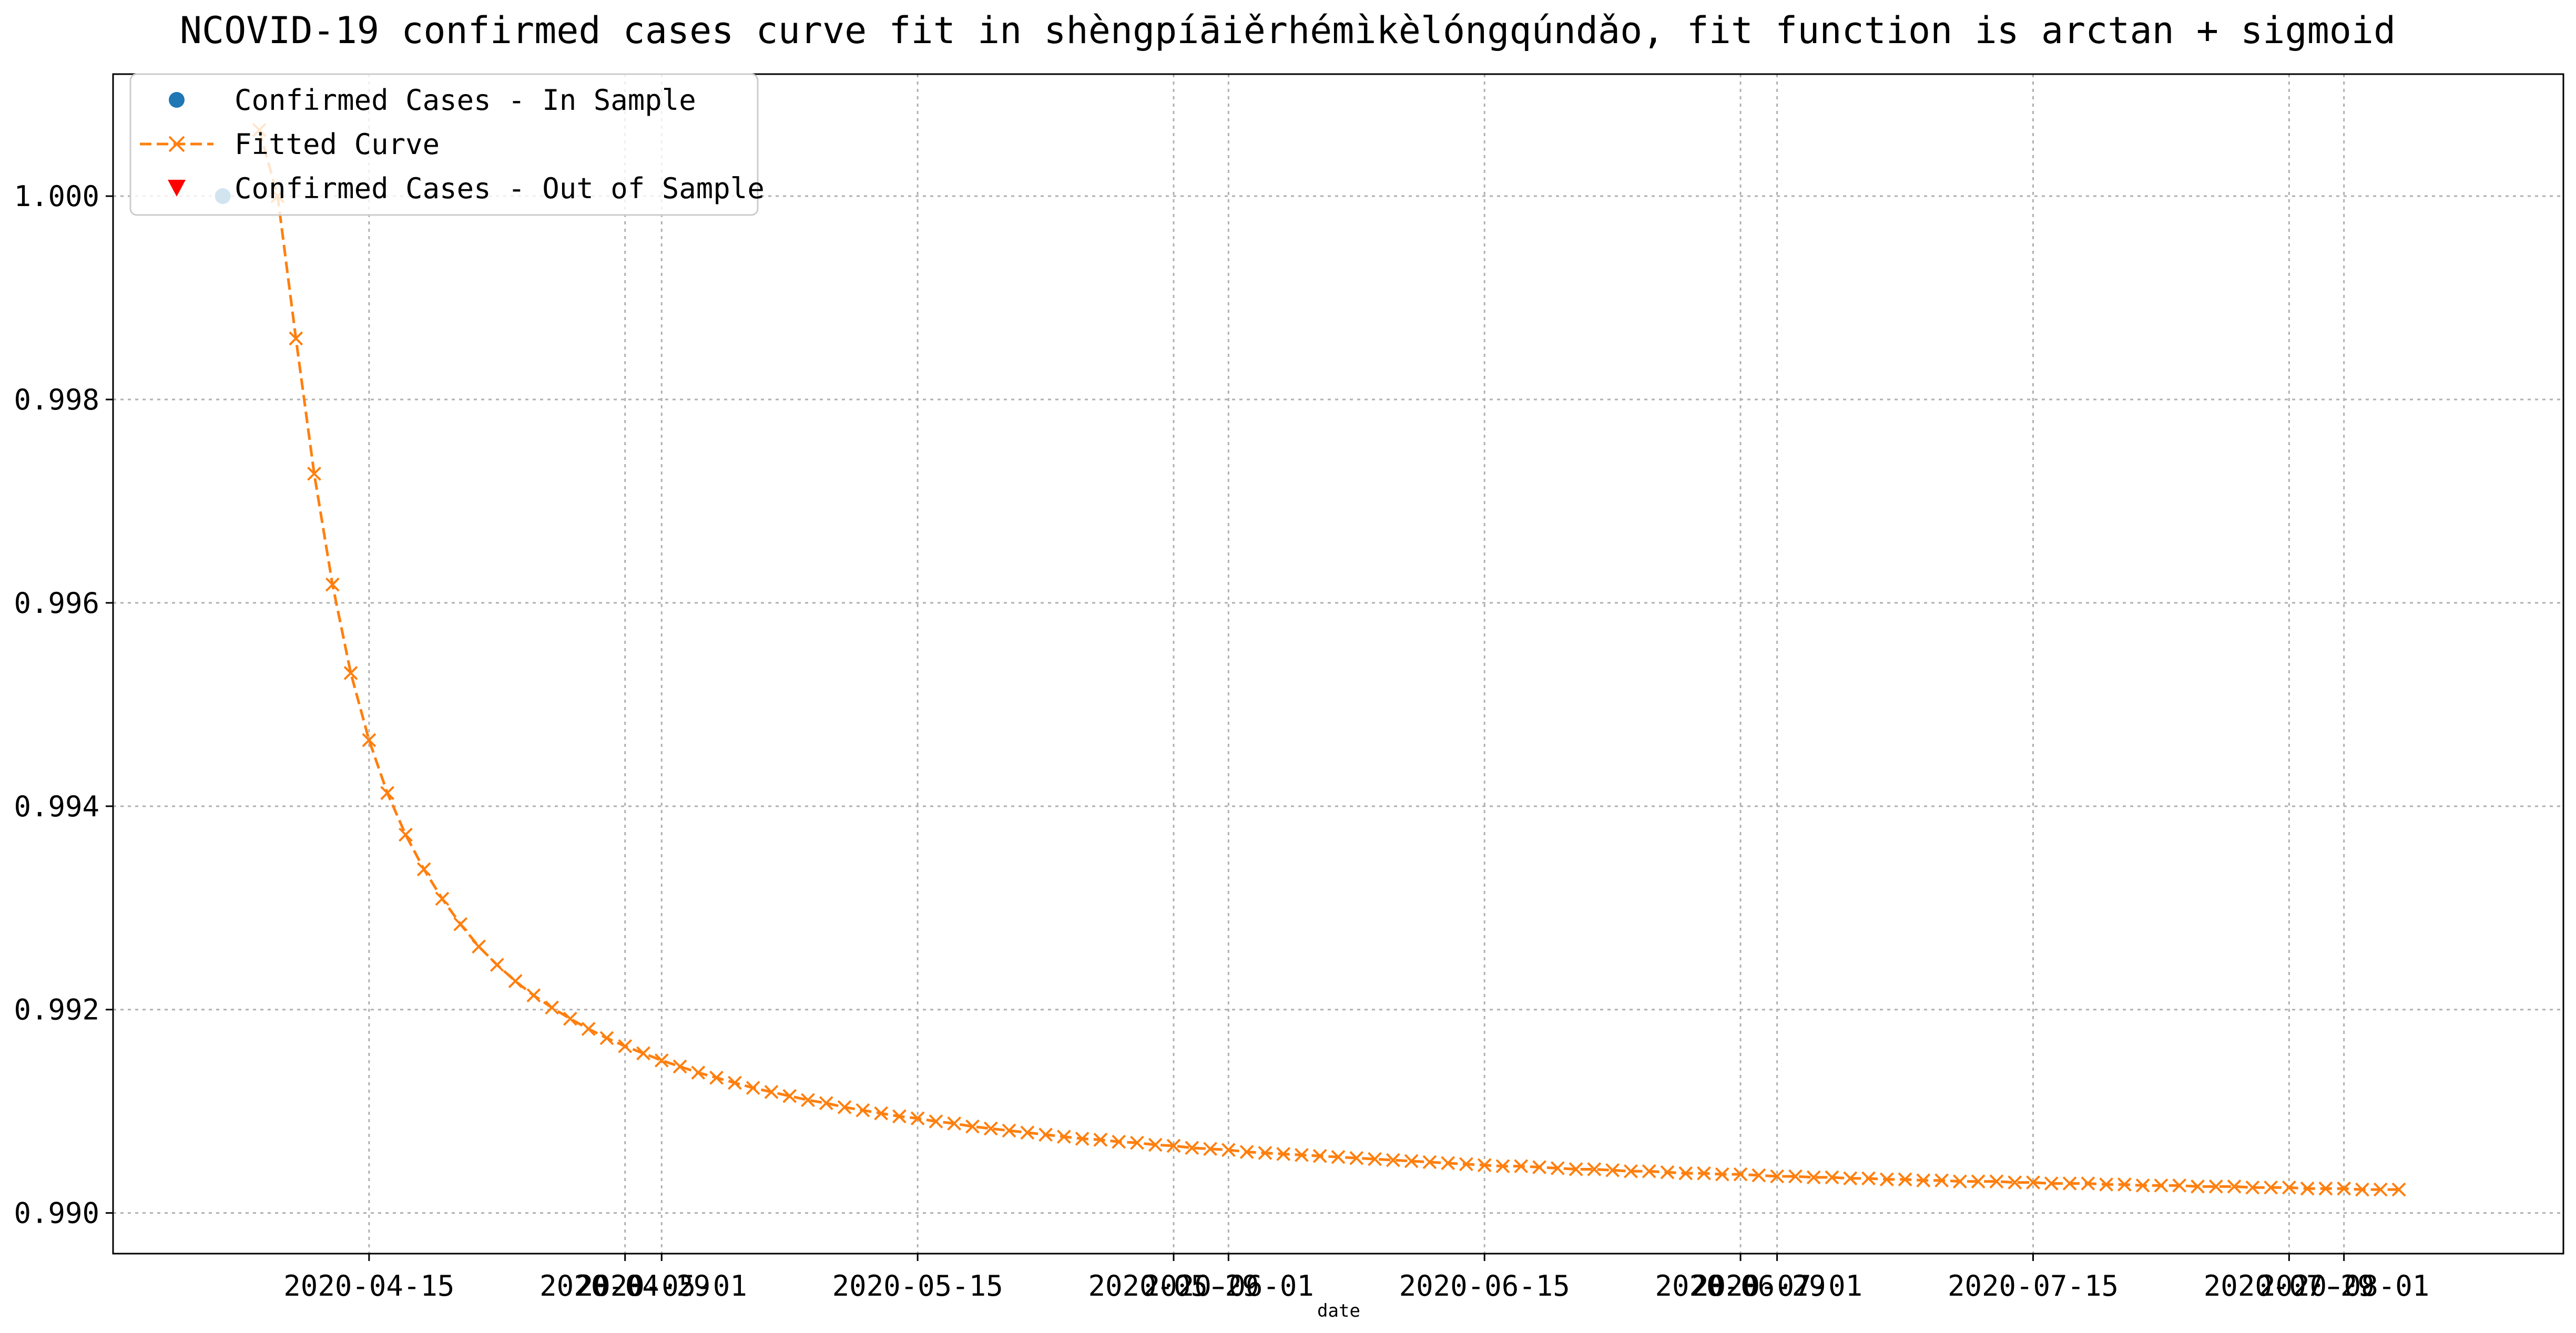 This screenshot has width=2576, height=1333. Describe the element at coordinates (661, 1286) in the screenshot. I see `x-tick-label: 2020-05-01` at that location.